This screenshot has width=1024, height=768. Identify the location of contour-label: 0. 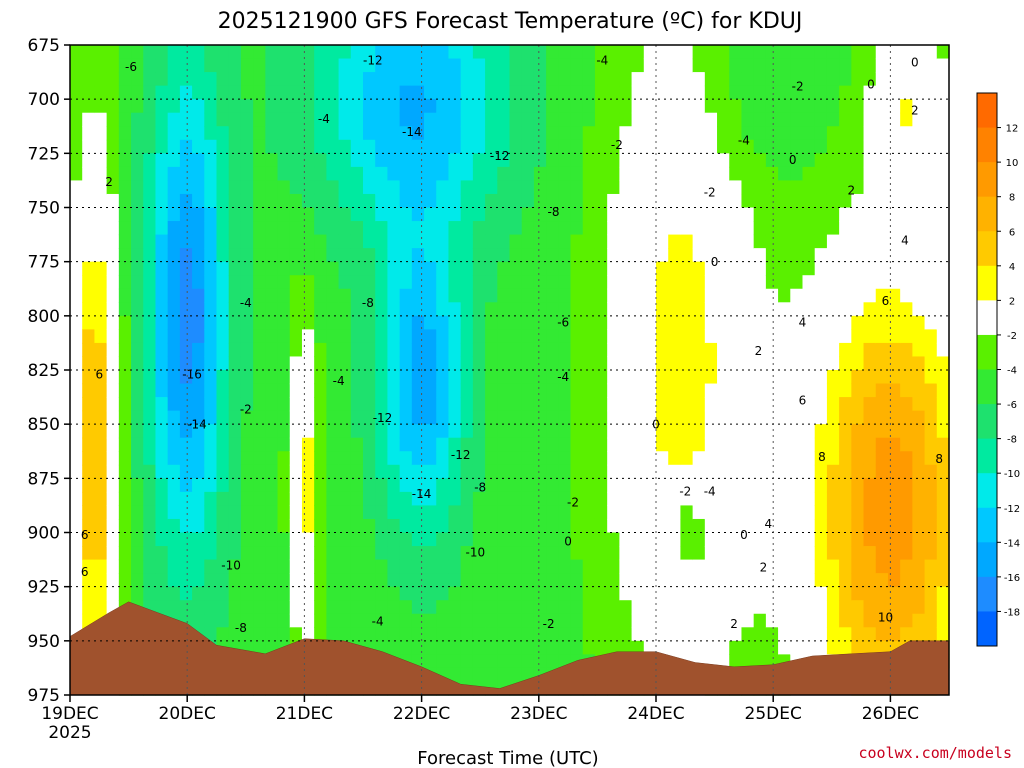
(656, 425).